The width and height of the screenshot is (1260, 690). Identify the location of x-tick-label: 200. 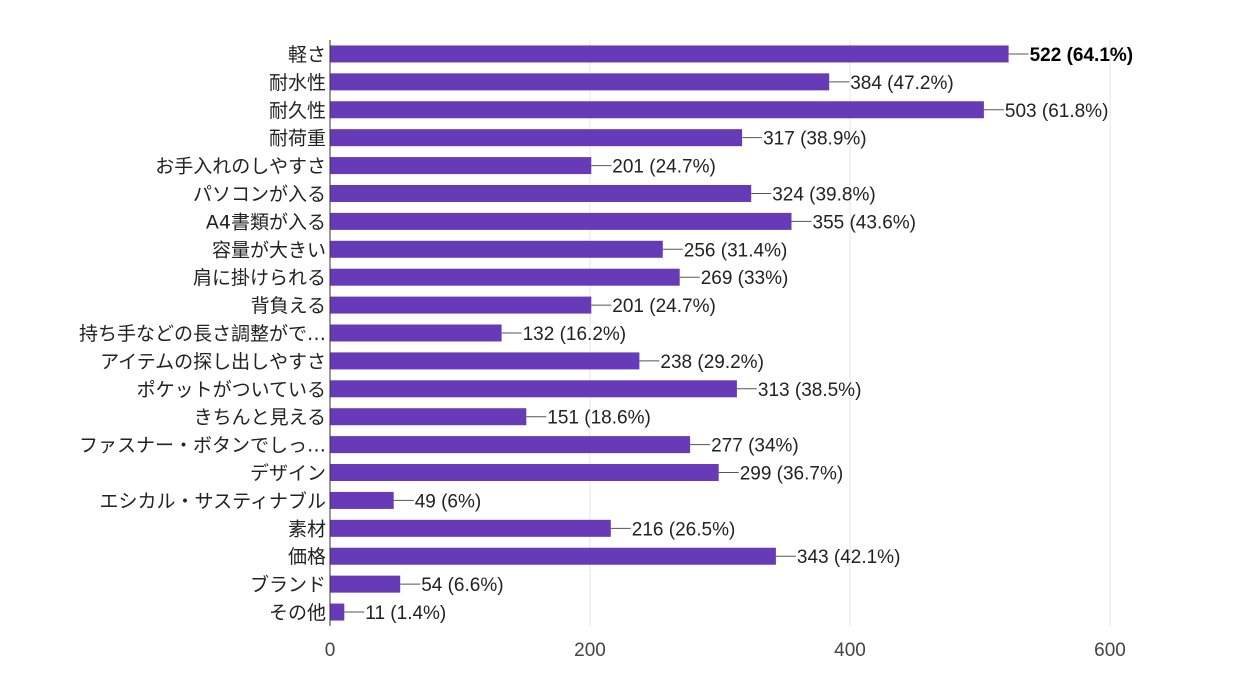
(590, 650).